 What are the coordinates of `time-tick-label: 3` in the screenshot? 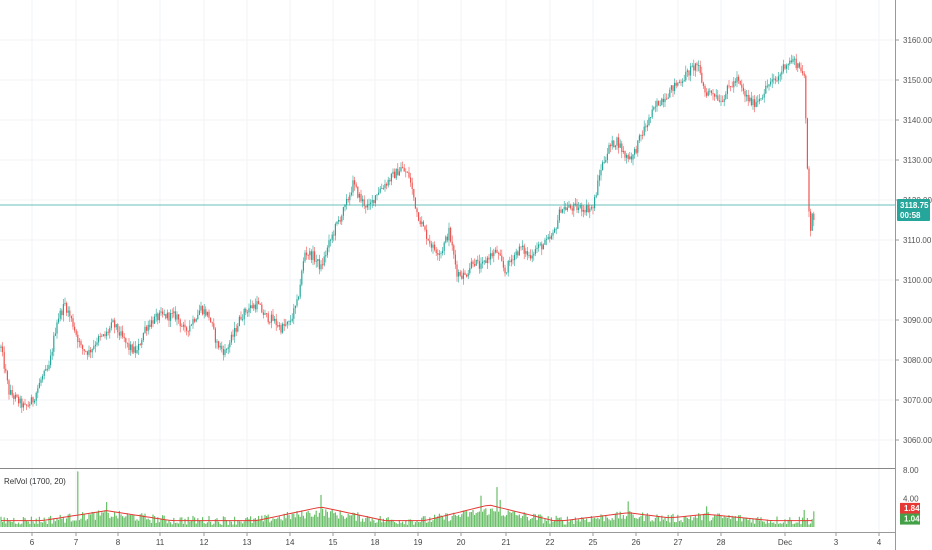 It's located at (836, 542).